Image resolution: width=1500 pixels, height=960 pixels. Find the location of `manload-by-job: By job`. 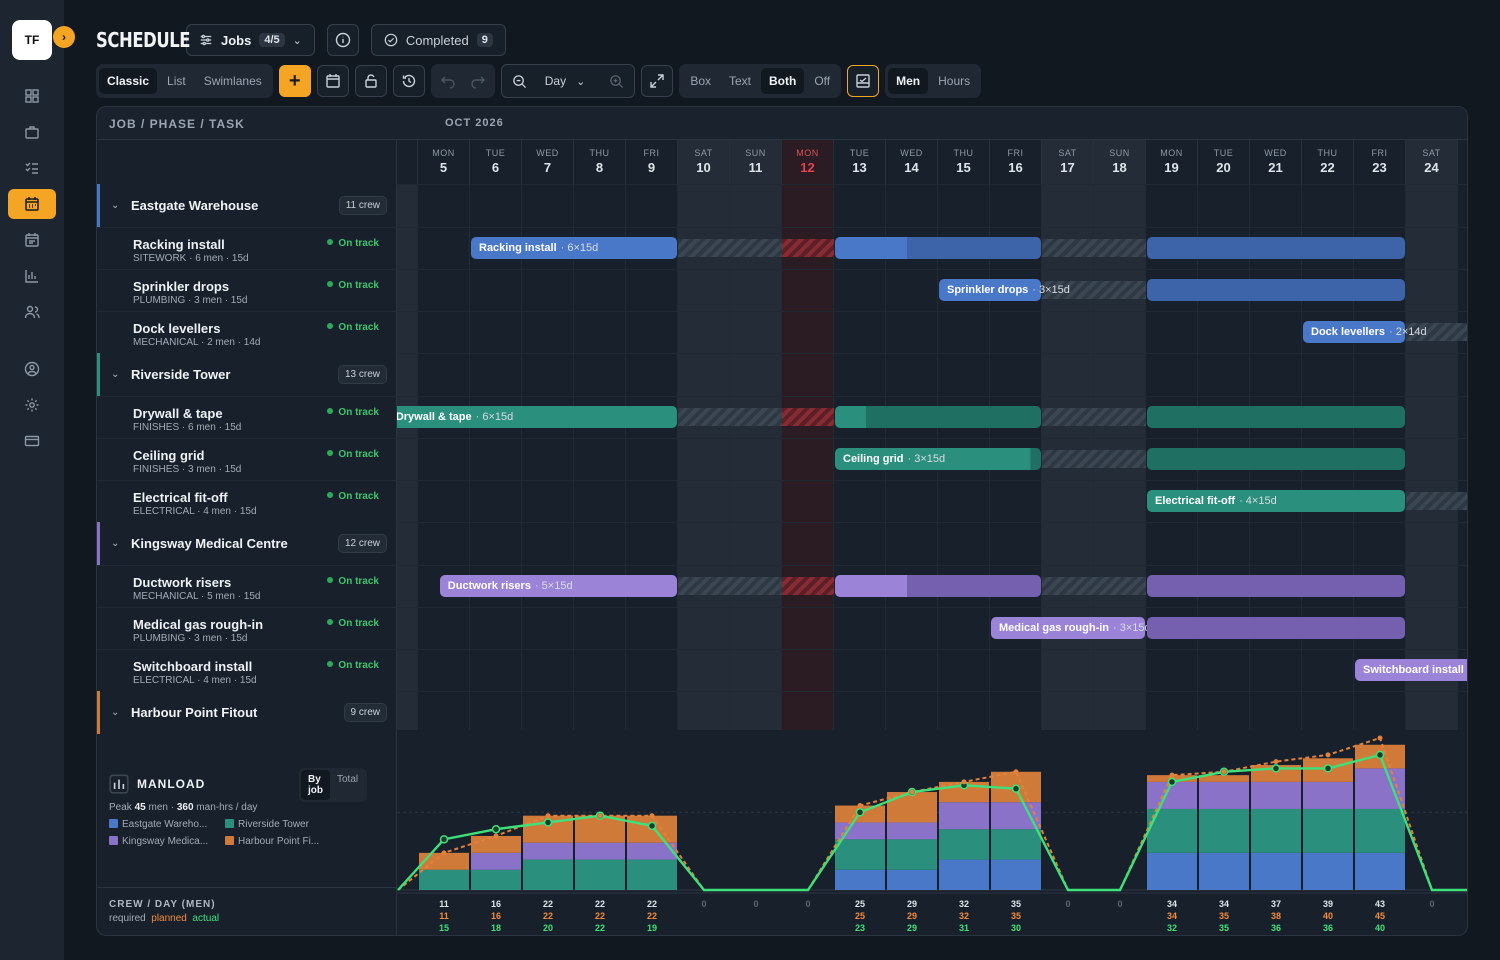

manload-by-job: By job is located at coordinates (315, 785).